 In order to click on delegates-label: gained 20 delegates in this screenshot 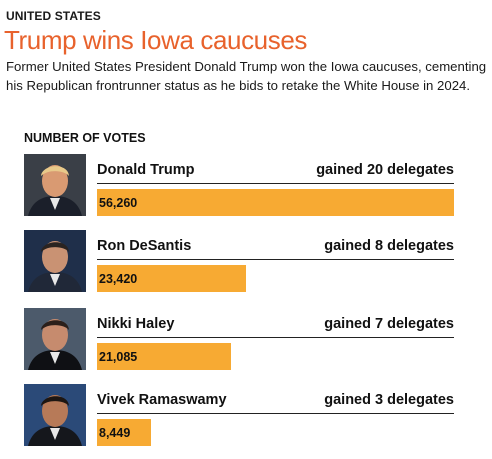, I will do `click(385, 170)`.